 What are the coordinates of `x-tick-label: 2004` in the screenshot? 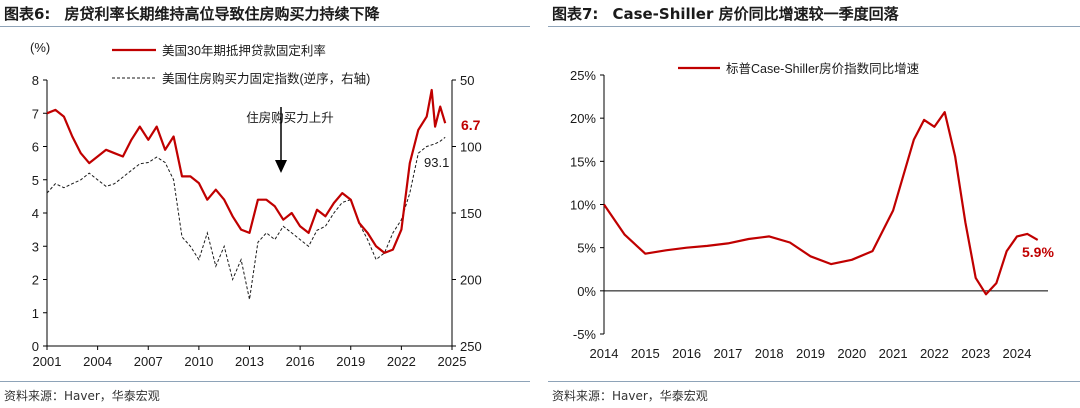 It's located at (97, 361).